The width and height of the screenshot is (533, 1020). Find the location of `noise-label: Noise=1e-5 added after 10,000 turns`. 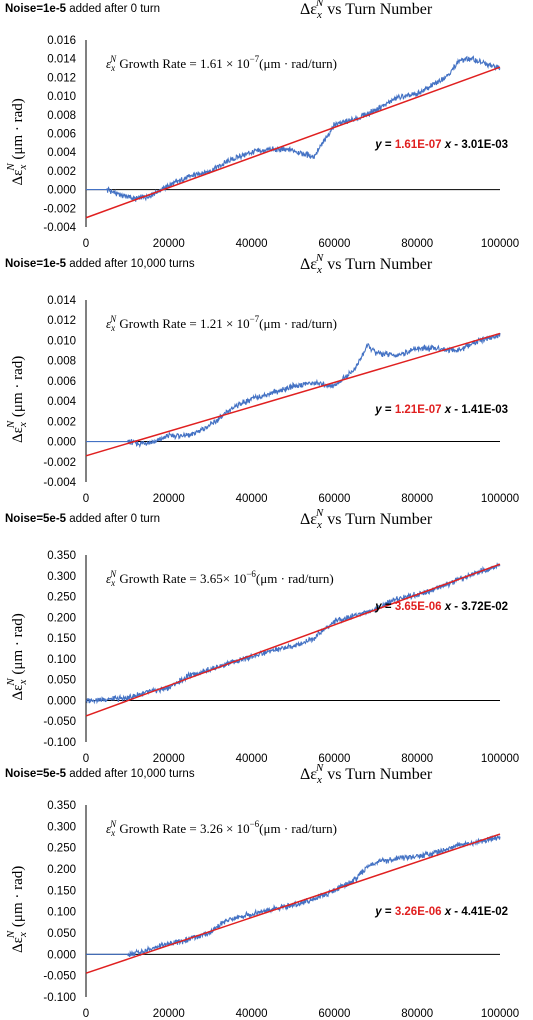

noise-label: Noise=1e-5 added after 10,000 turns is located at coordinates (100, 264).